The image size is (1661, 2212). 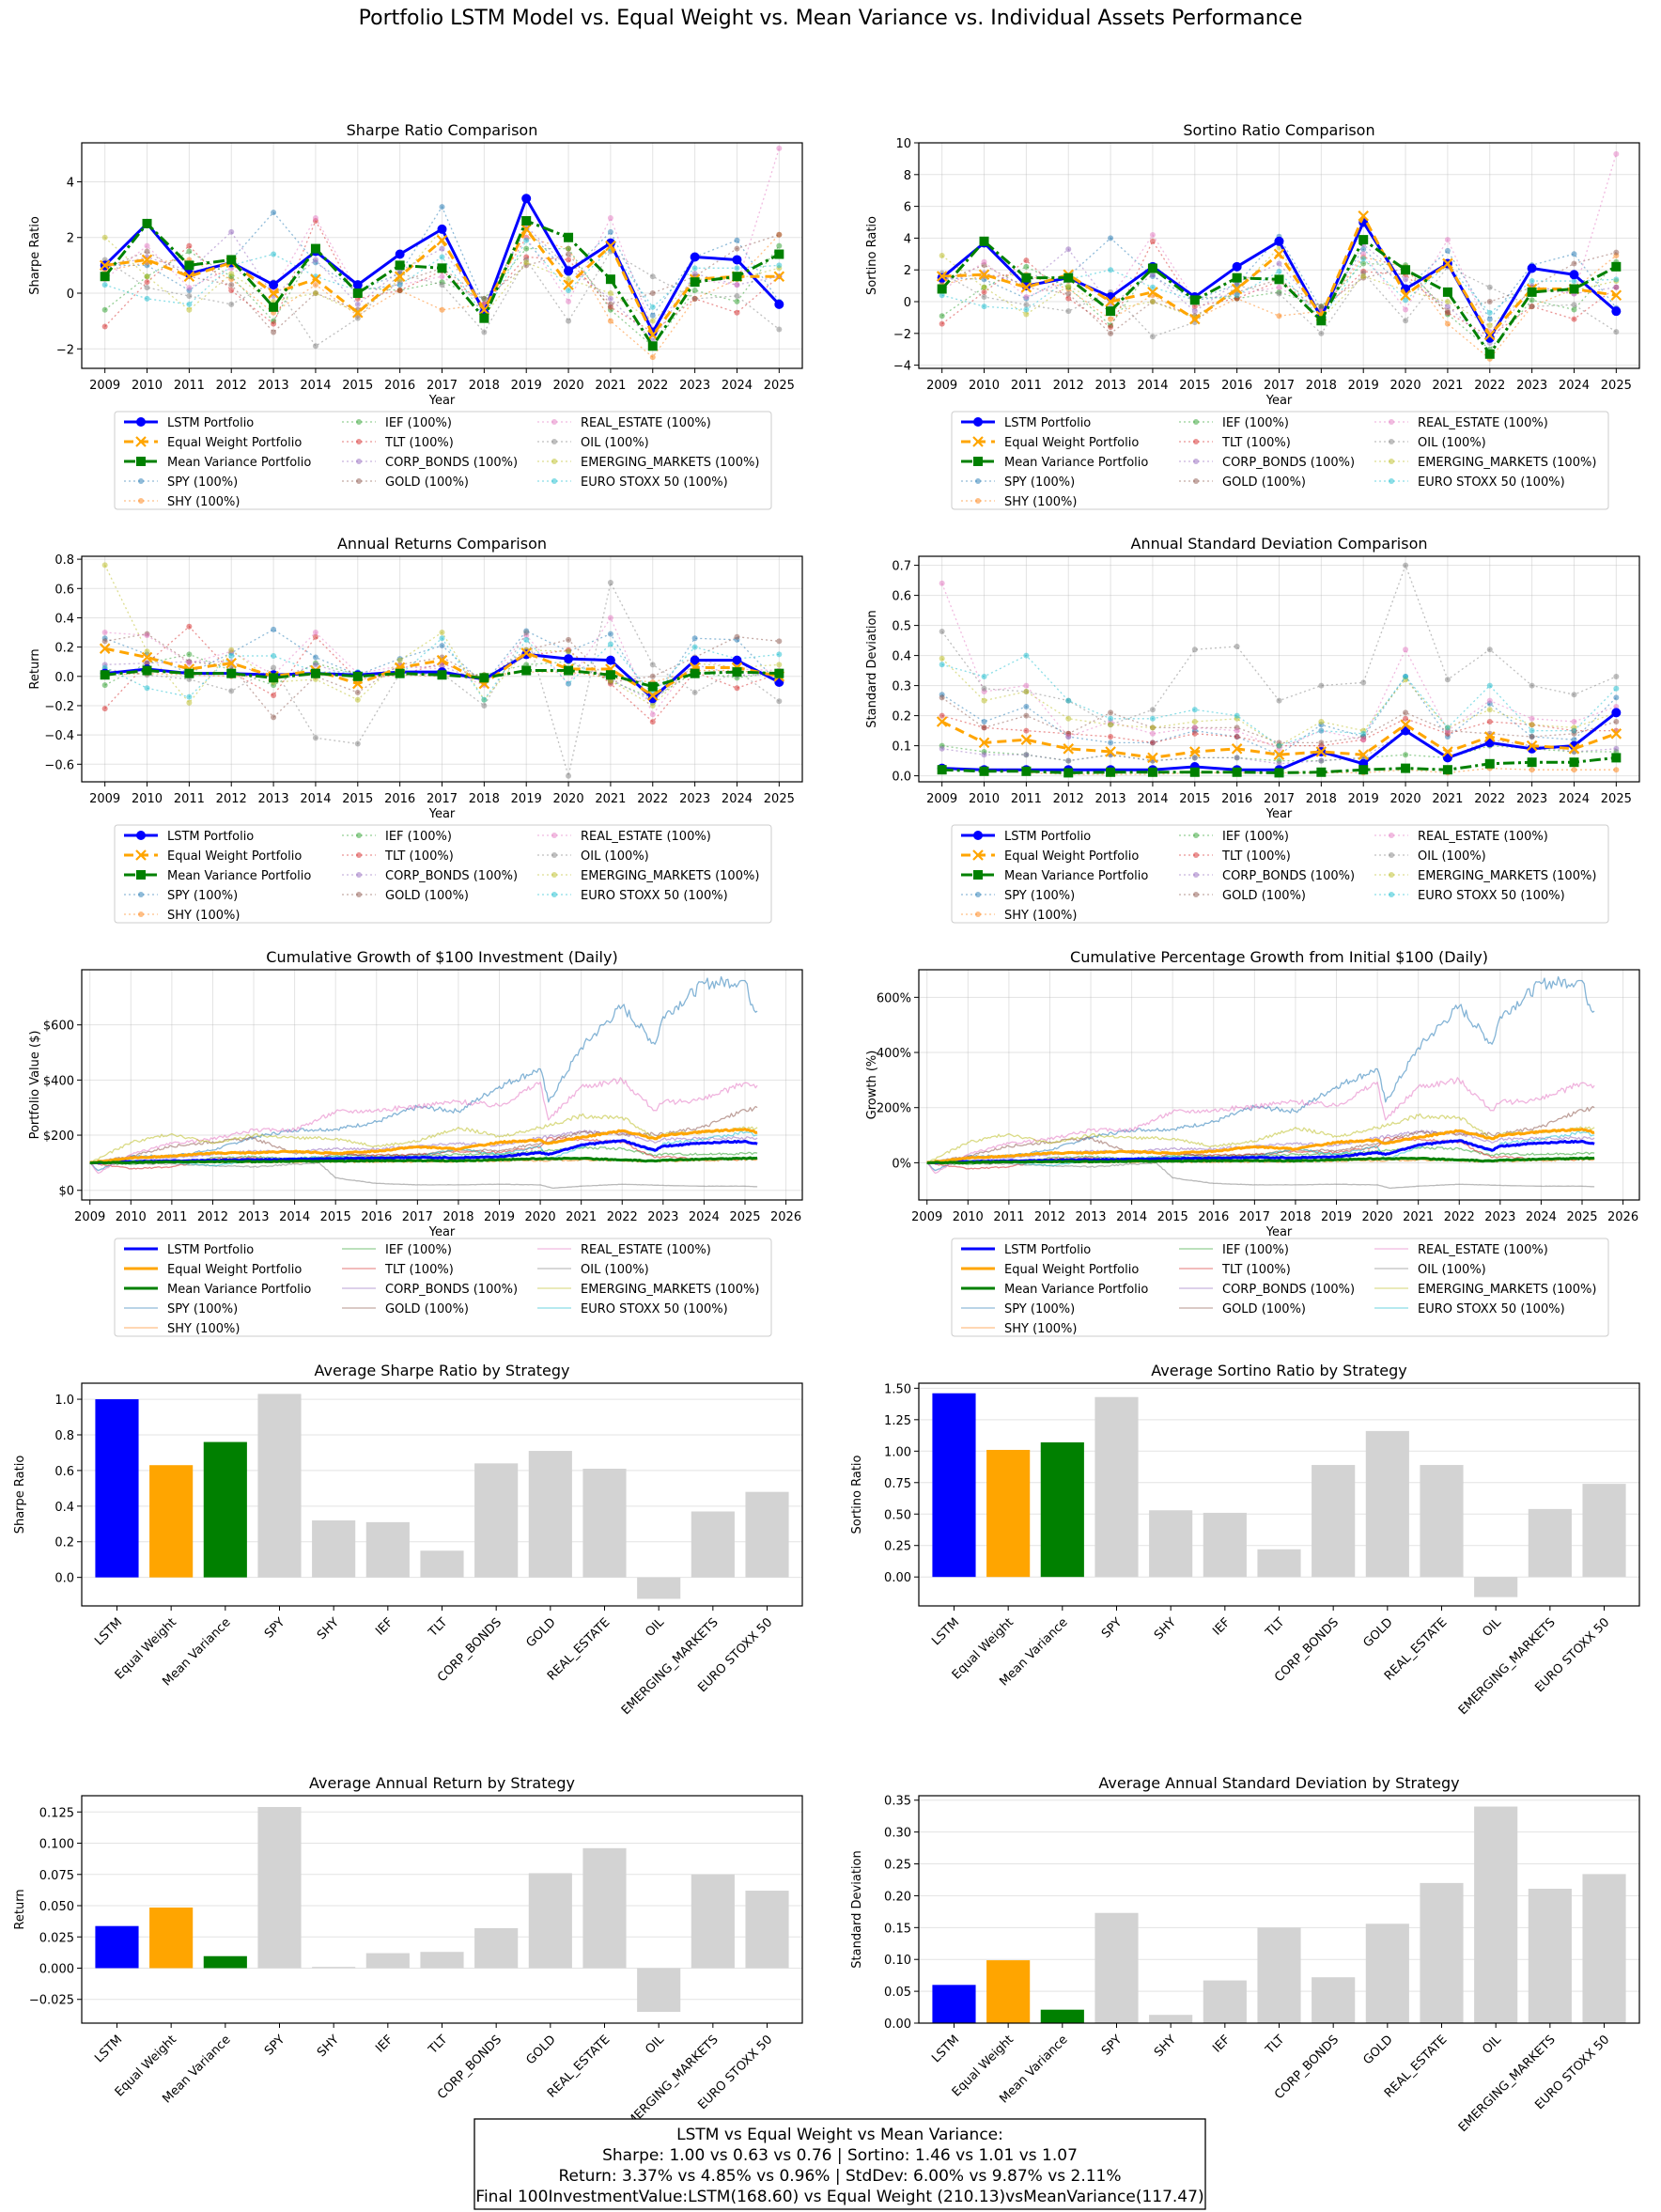 What do you see at coordinates (897, 1834) in the screenshot?
I see `y-tick-label: 0.30` at bounding box center [897, 1834].